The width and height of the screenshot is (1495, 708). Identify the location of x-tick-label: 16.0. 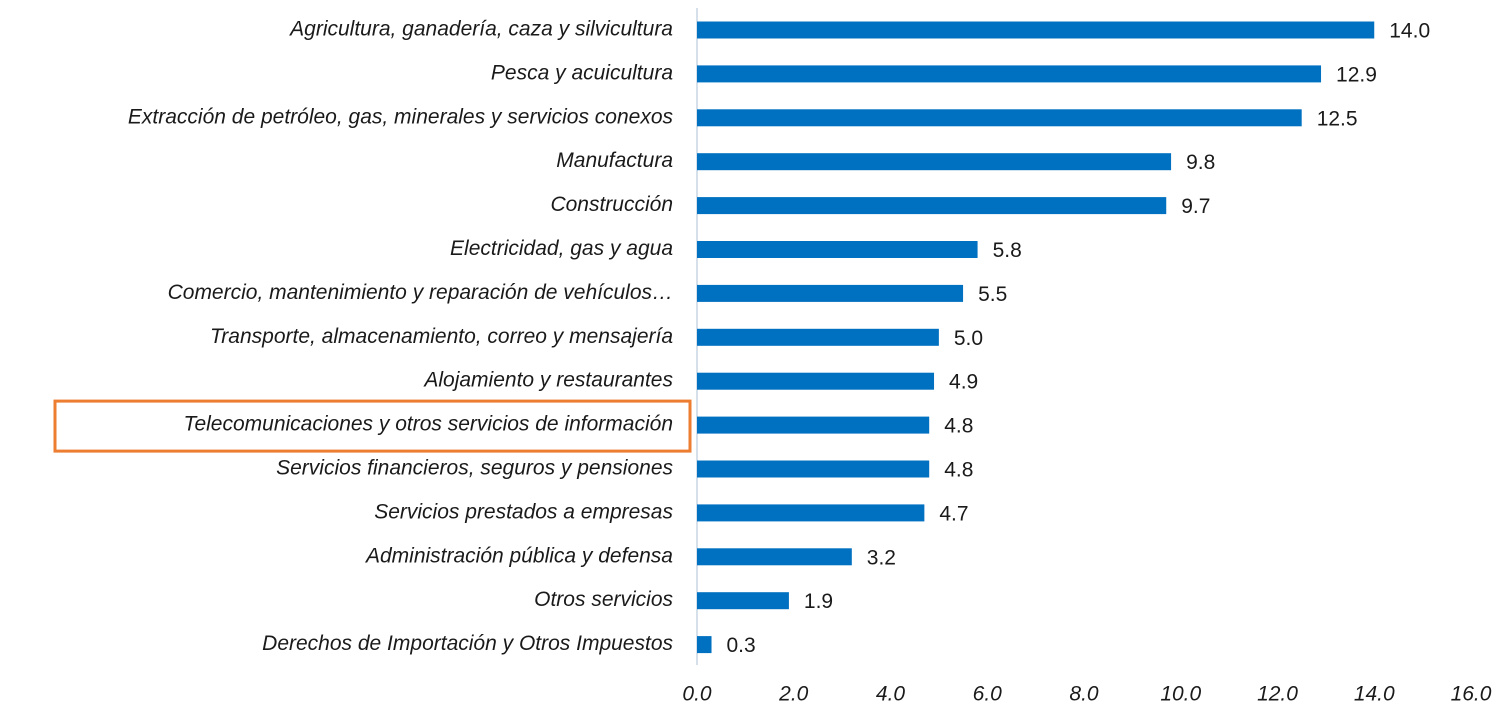
(1471, 694).